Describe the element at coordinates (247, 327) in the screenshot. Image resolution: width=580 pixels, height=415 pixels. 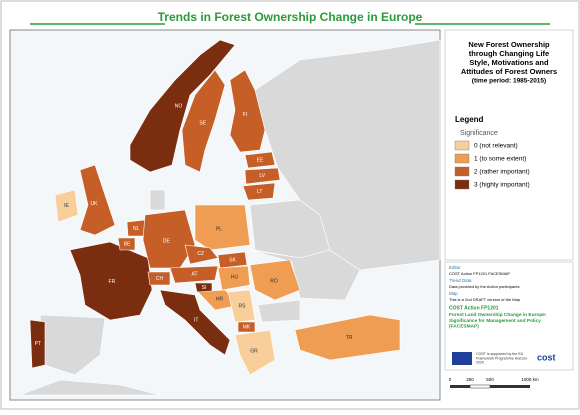
I see `country-label: MK` at that location.